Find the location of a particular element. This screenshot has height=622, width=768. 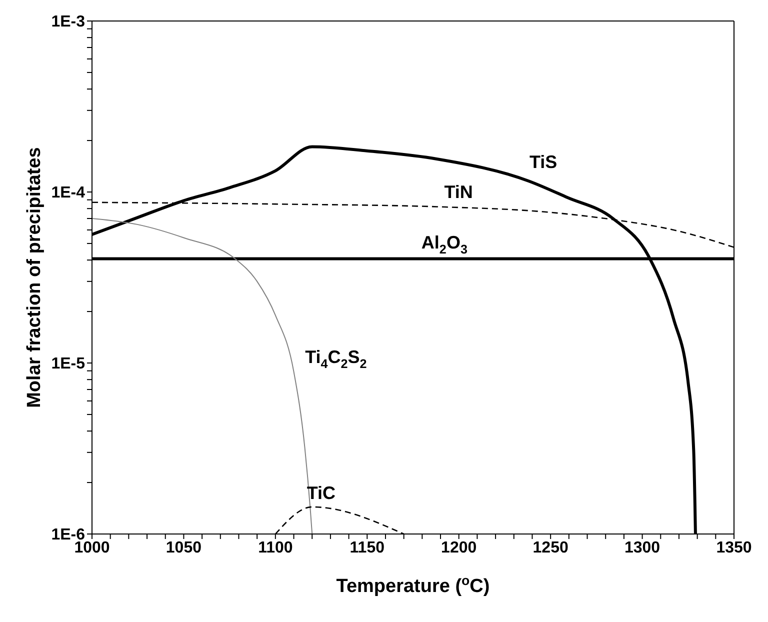

x-tick-label: 1200 is located at coordinates (459, 547).